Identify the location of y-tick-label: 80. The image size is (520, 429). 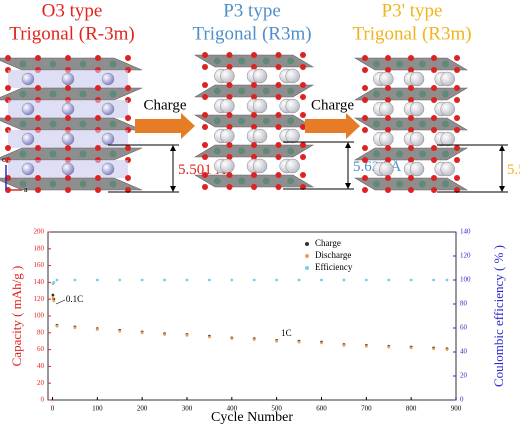
(41, 332).